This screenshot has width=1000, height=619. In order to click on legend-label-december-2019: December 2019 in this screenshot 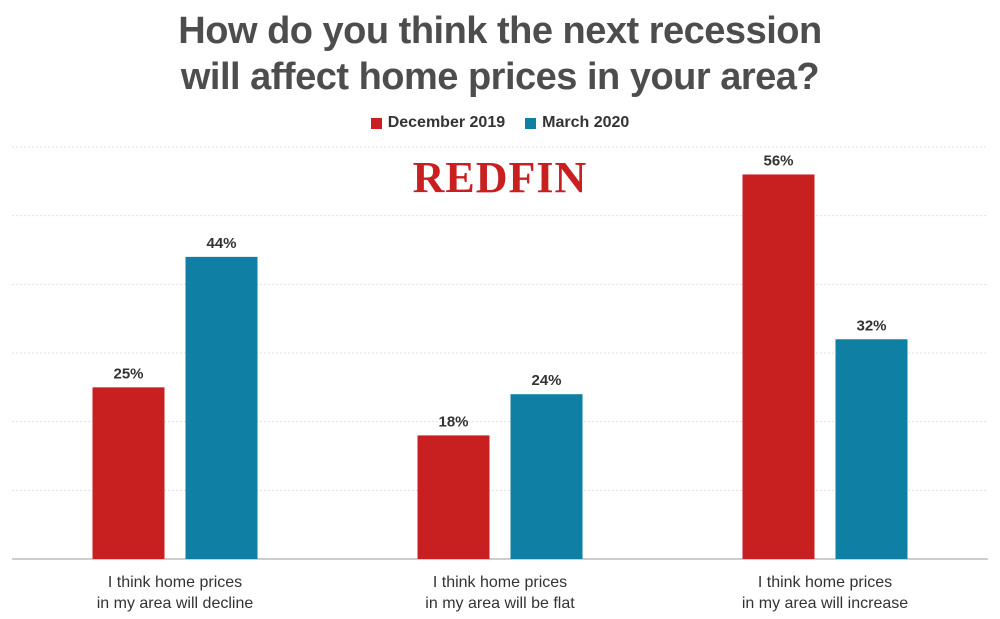, I will do `click(446, 122)`.